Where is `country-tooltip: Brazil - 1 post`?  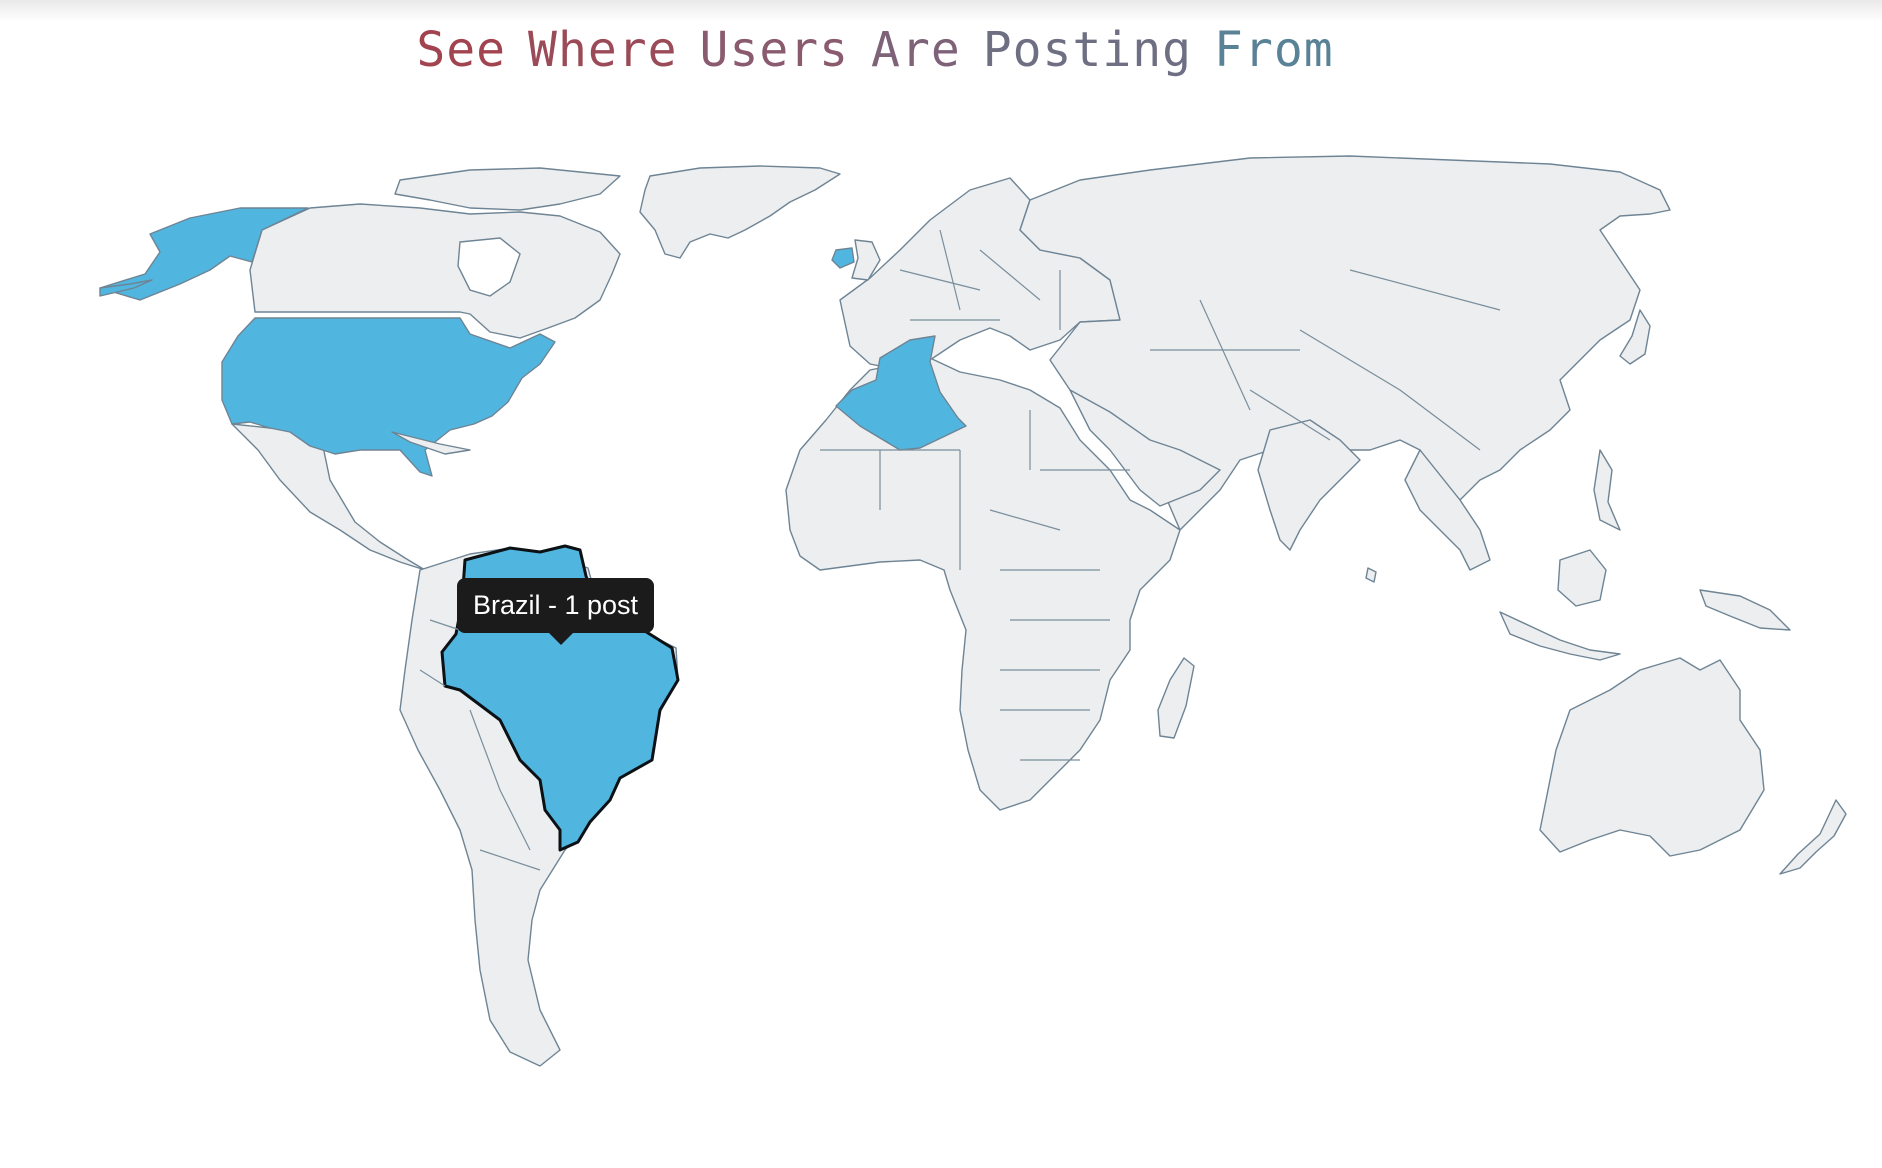
country-tooltip: Brazil - 1 post is located at coordinates (556, 611).